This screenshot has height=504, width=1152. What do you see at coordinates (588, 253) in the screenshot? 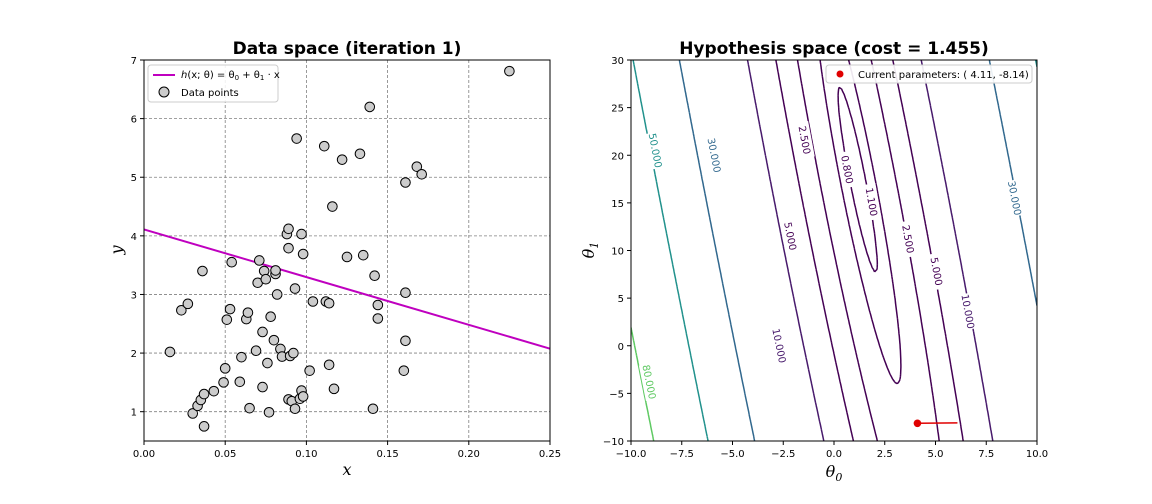
I see `right-y-axis-label-base: θ` at bounding box center [588, 253].